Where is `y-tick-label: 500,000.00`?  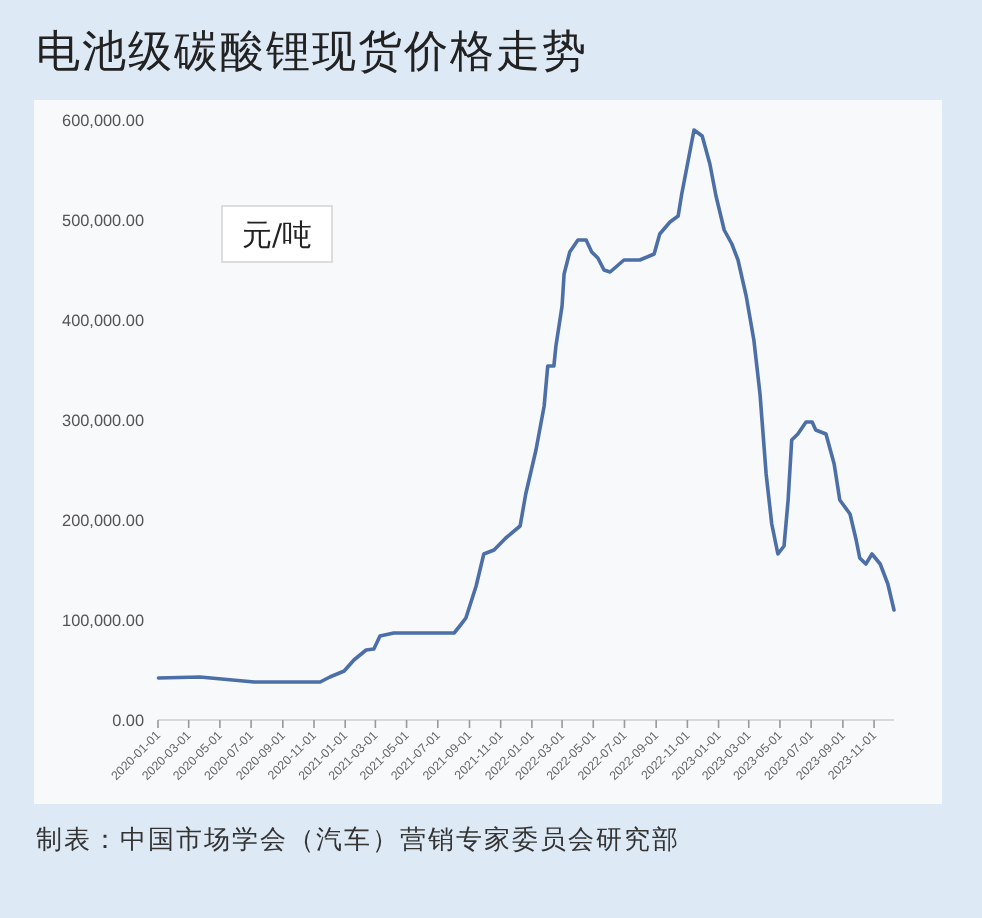
y-tick-label: 500,000.00 is located at coordinates (103, 221).